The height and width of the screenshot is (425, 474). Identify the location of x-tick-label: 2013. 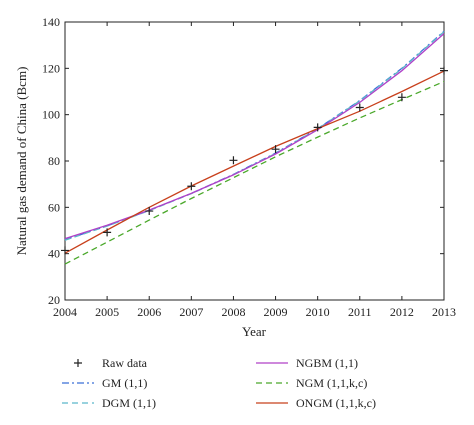
(444, 312).